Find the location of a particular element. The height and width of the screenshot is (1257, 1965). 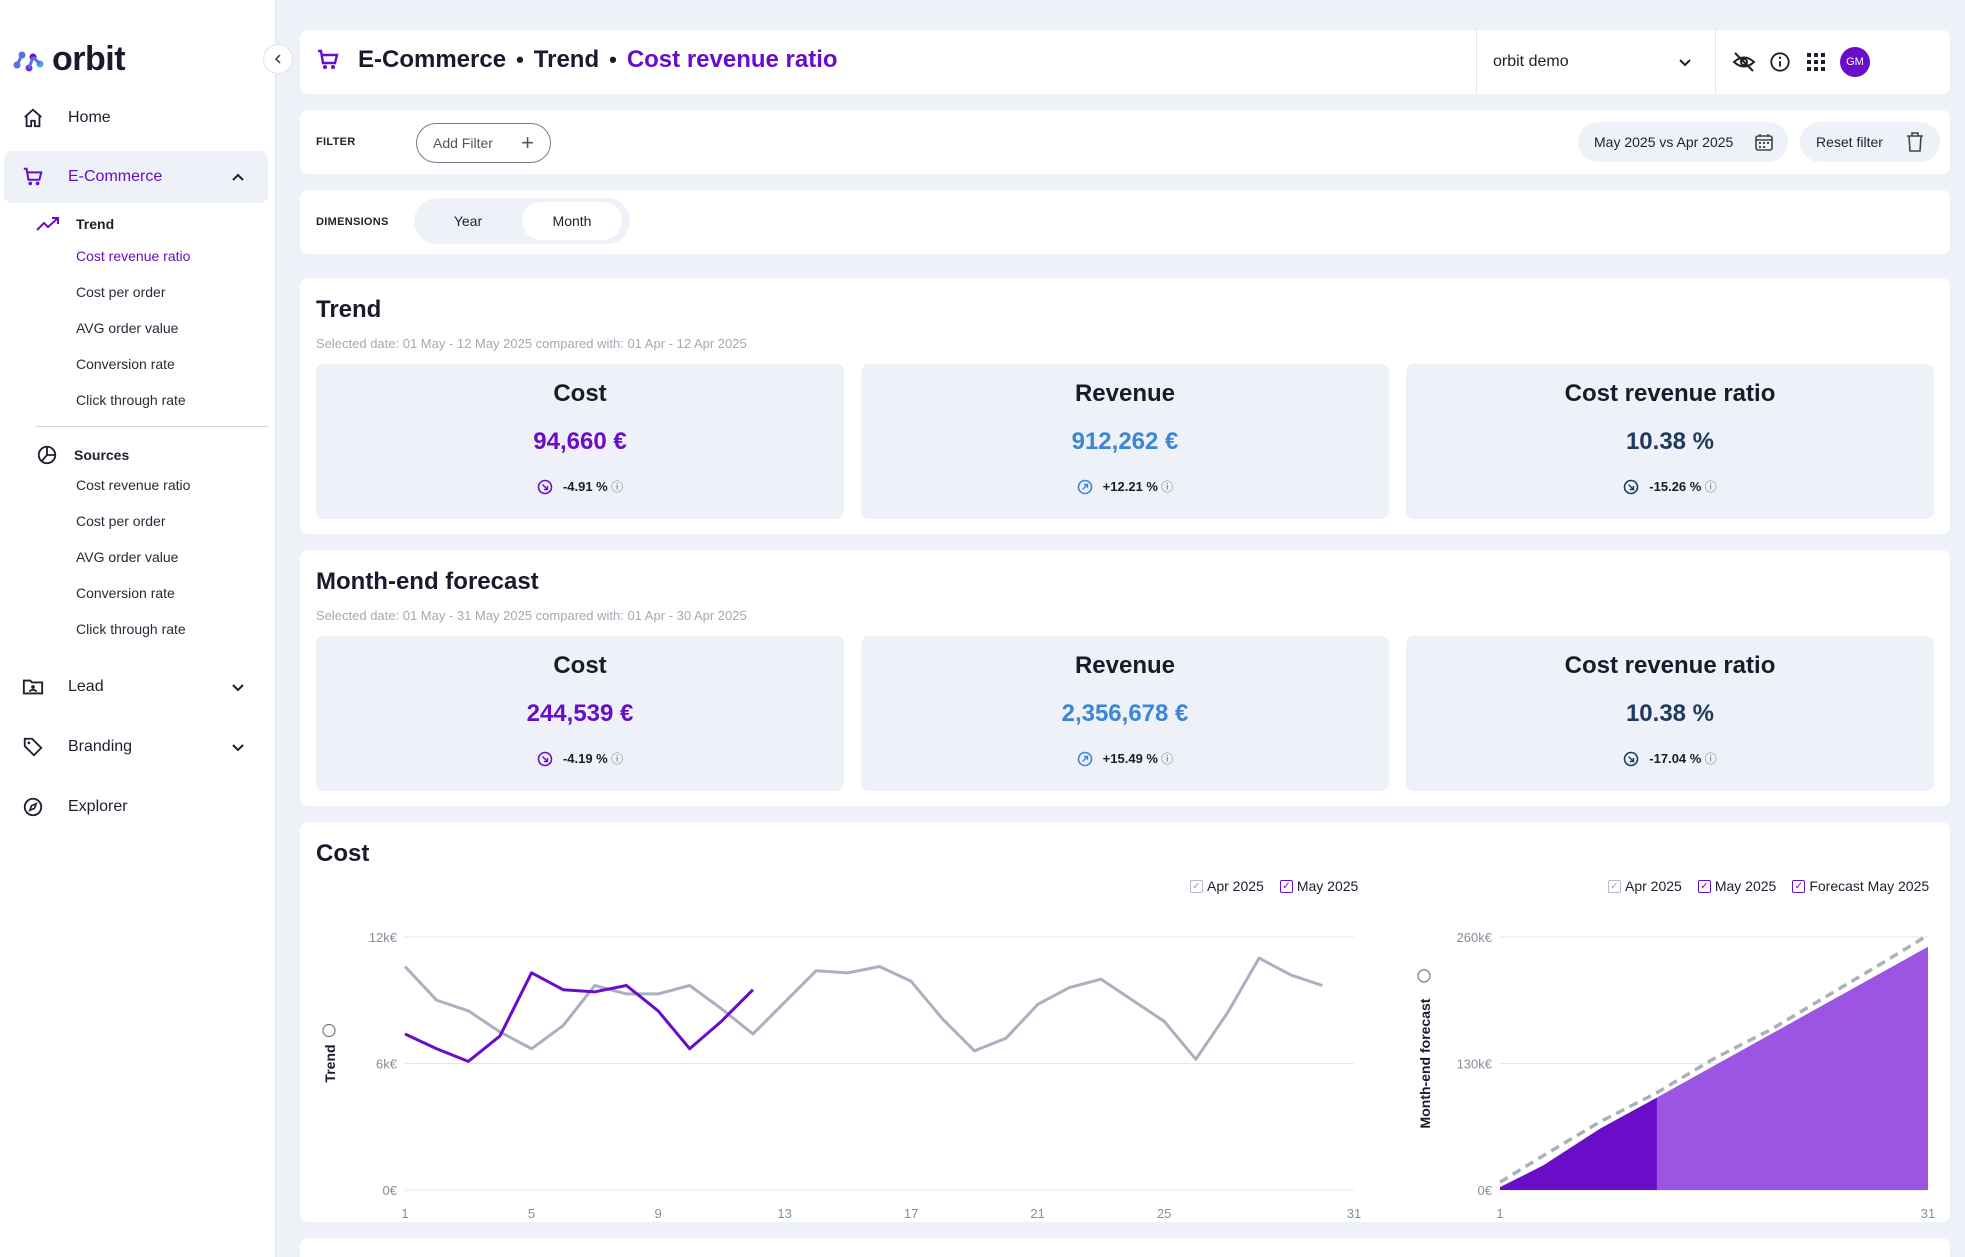

kpi-card: Cost 244,539 € -4.19 % ⓘ is located at coordinates (580, 713).